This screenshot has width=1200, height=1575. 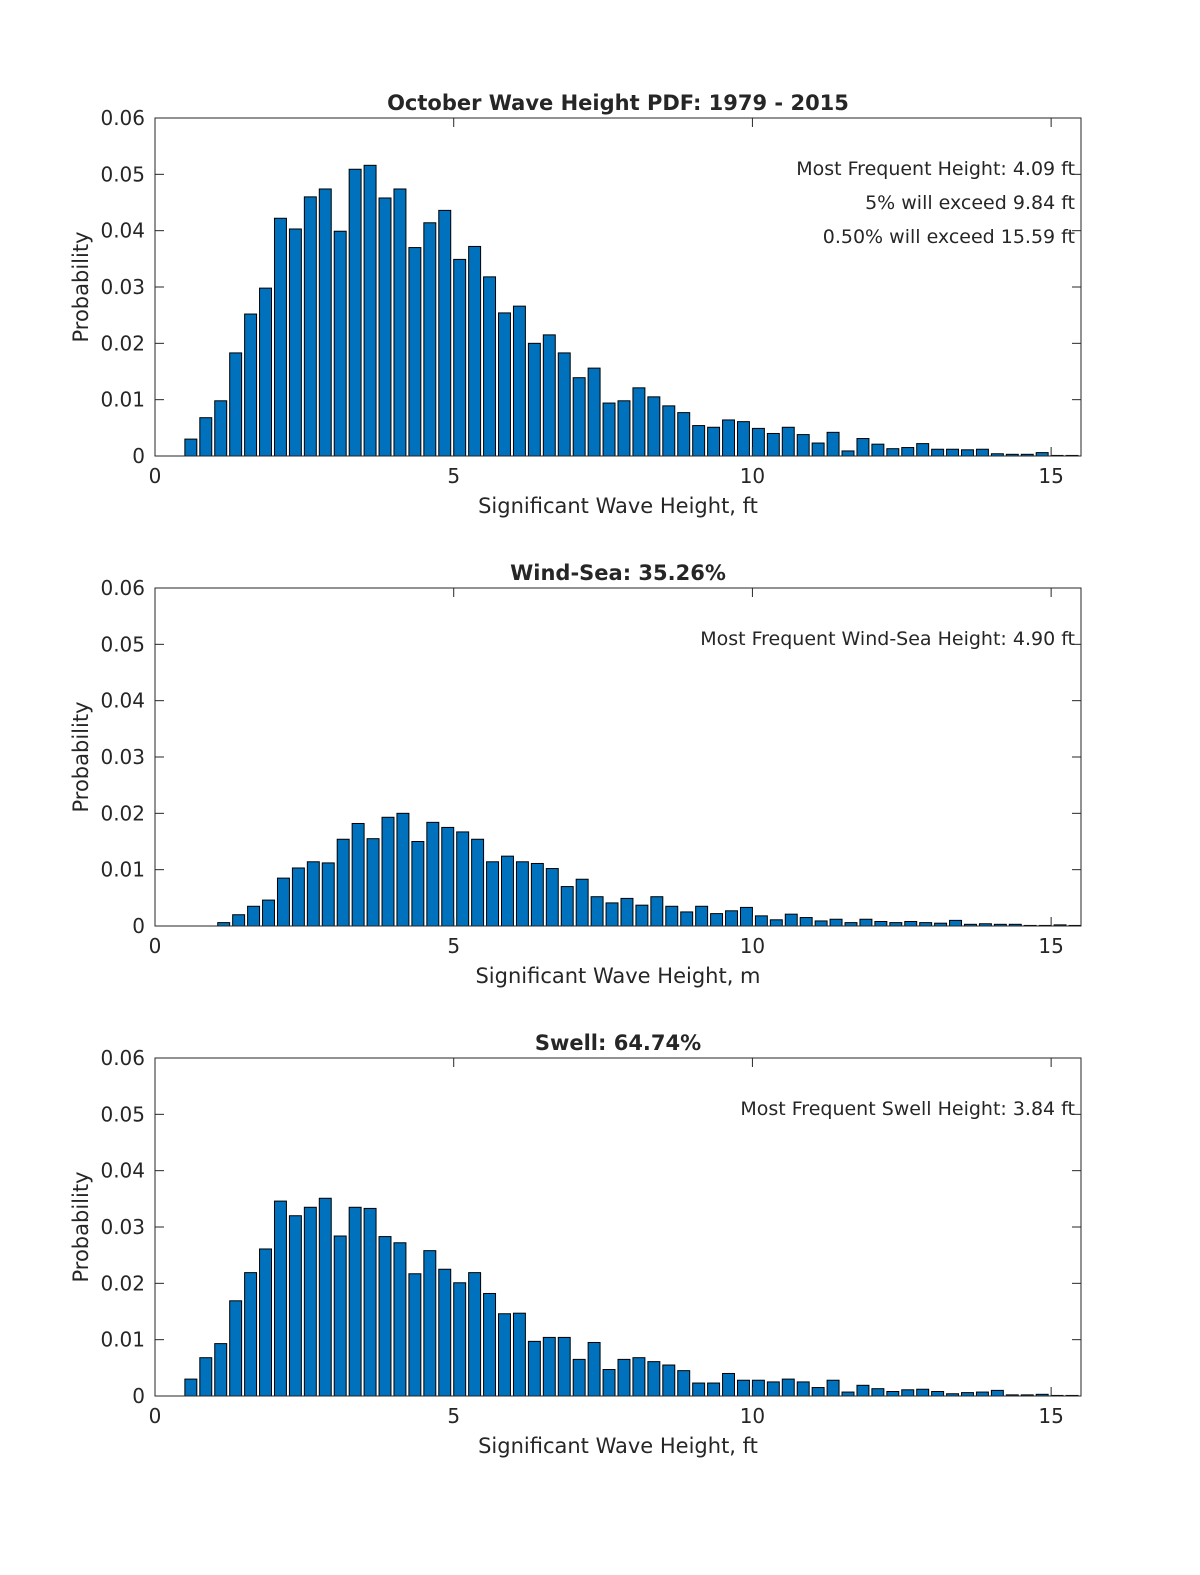 What do you see at coordinates (970, 203) in the screenshot?
I see `annotation-text: 5% will exceed 9.84 ft` at bounding box center [970, 203].